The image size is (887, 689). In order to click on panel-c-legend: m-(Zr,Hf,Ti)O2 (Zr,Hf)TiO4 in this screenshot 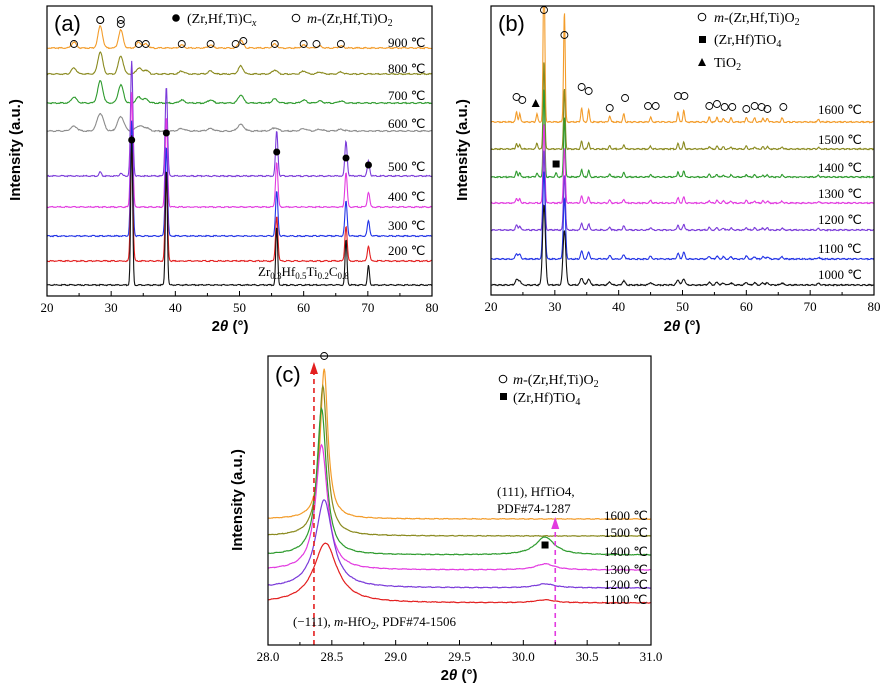, I will do `click(548, 390)`.